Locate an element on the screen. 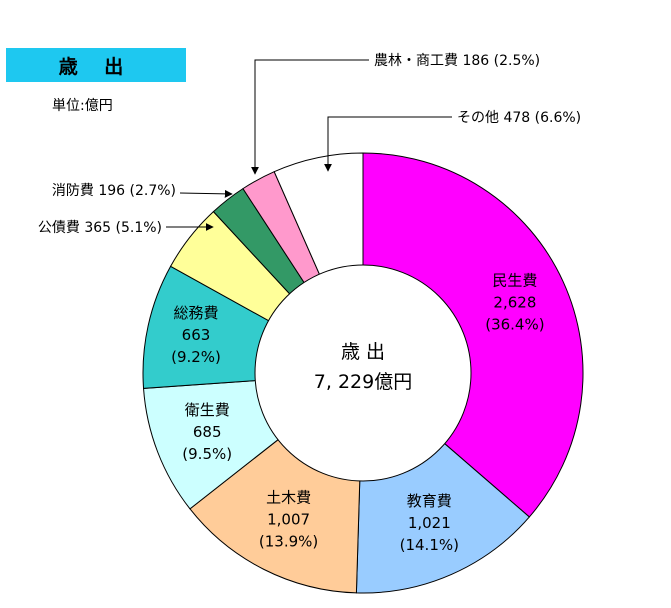  slice-9-callout-label: その他 478 (6.6%) is located at coordinates (519, 118).